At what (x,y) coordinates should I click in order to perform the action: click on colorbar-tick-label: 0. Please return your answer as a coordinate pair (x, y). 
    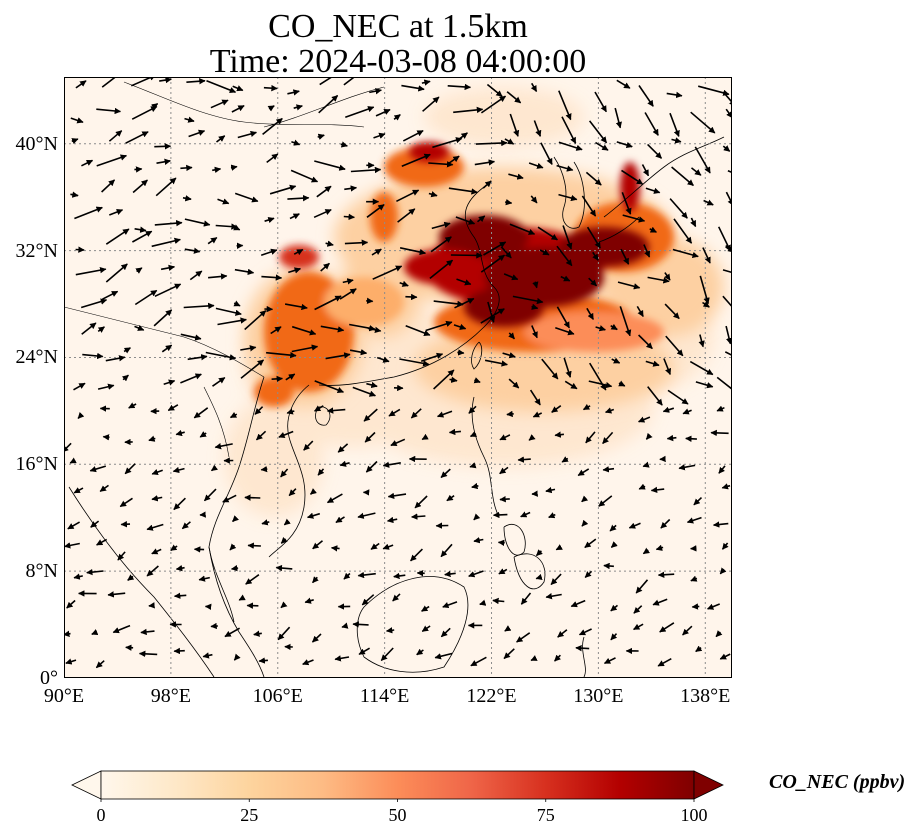
    Looking at the image, I should click on (101, 815).